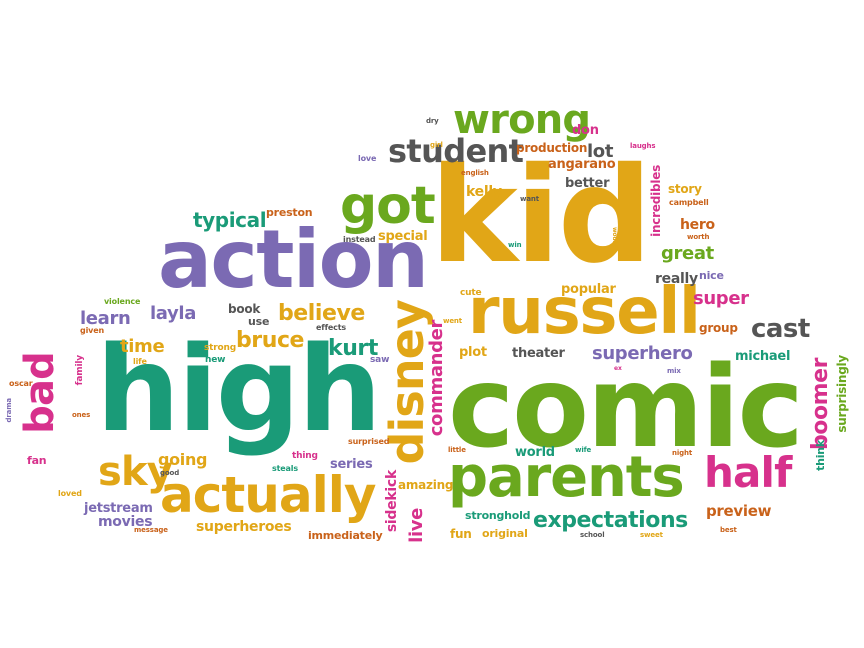 This screenshot has height=648, width=864. I want to click on word-kid: kid, so click(541, 216).